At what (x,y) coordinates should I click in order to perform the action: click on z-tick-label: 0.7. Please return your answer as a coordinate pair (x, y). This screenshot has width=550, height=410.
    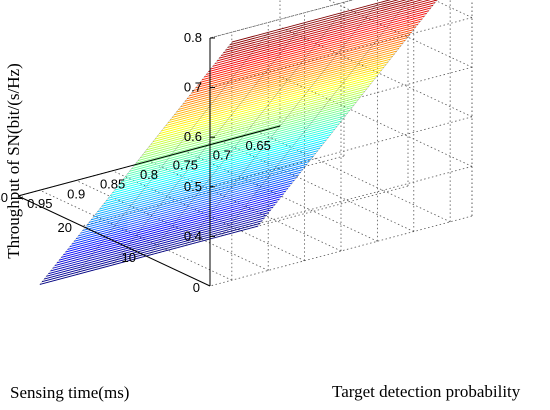
    Looking at the image, I should click on (193, 87).